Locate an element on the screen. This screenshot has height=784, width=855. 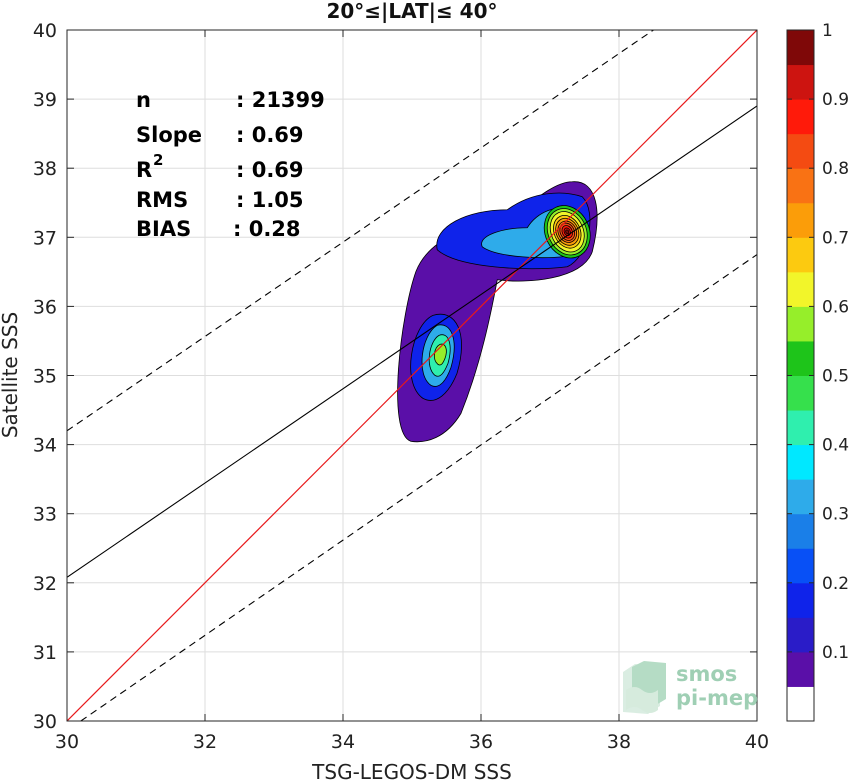
x-tick-label: 32 is located at coordinates (205, 742).